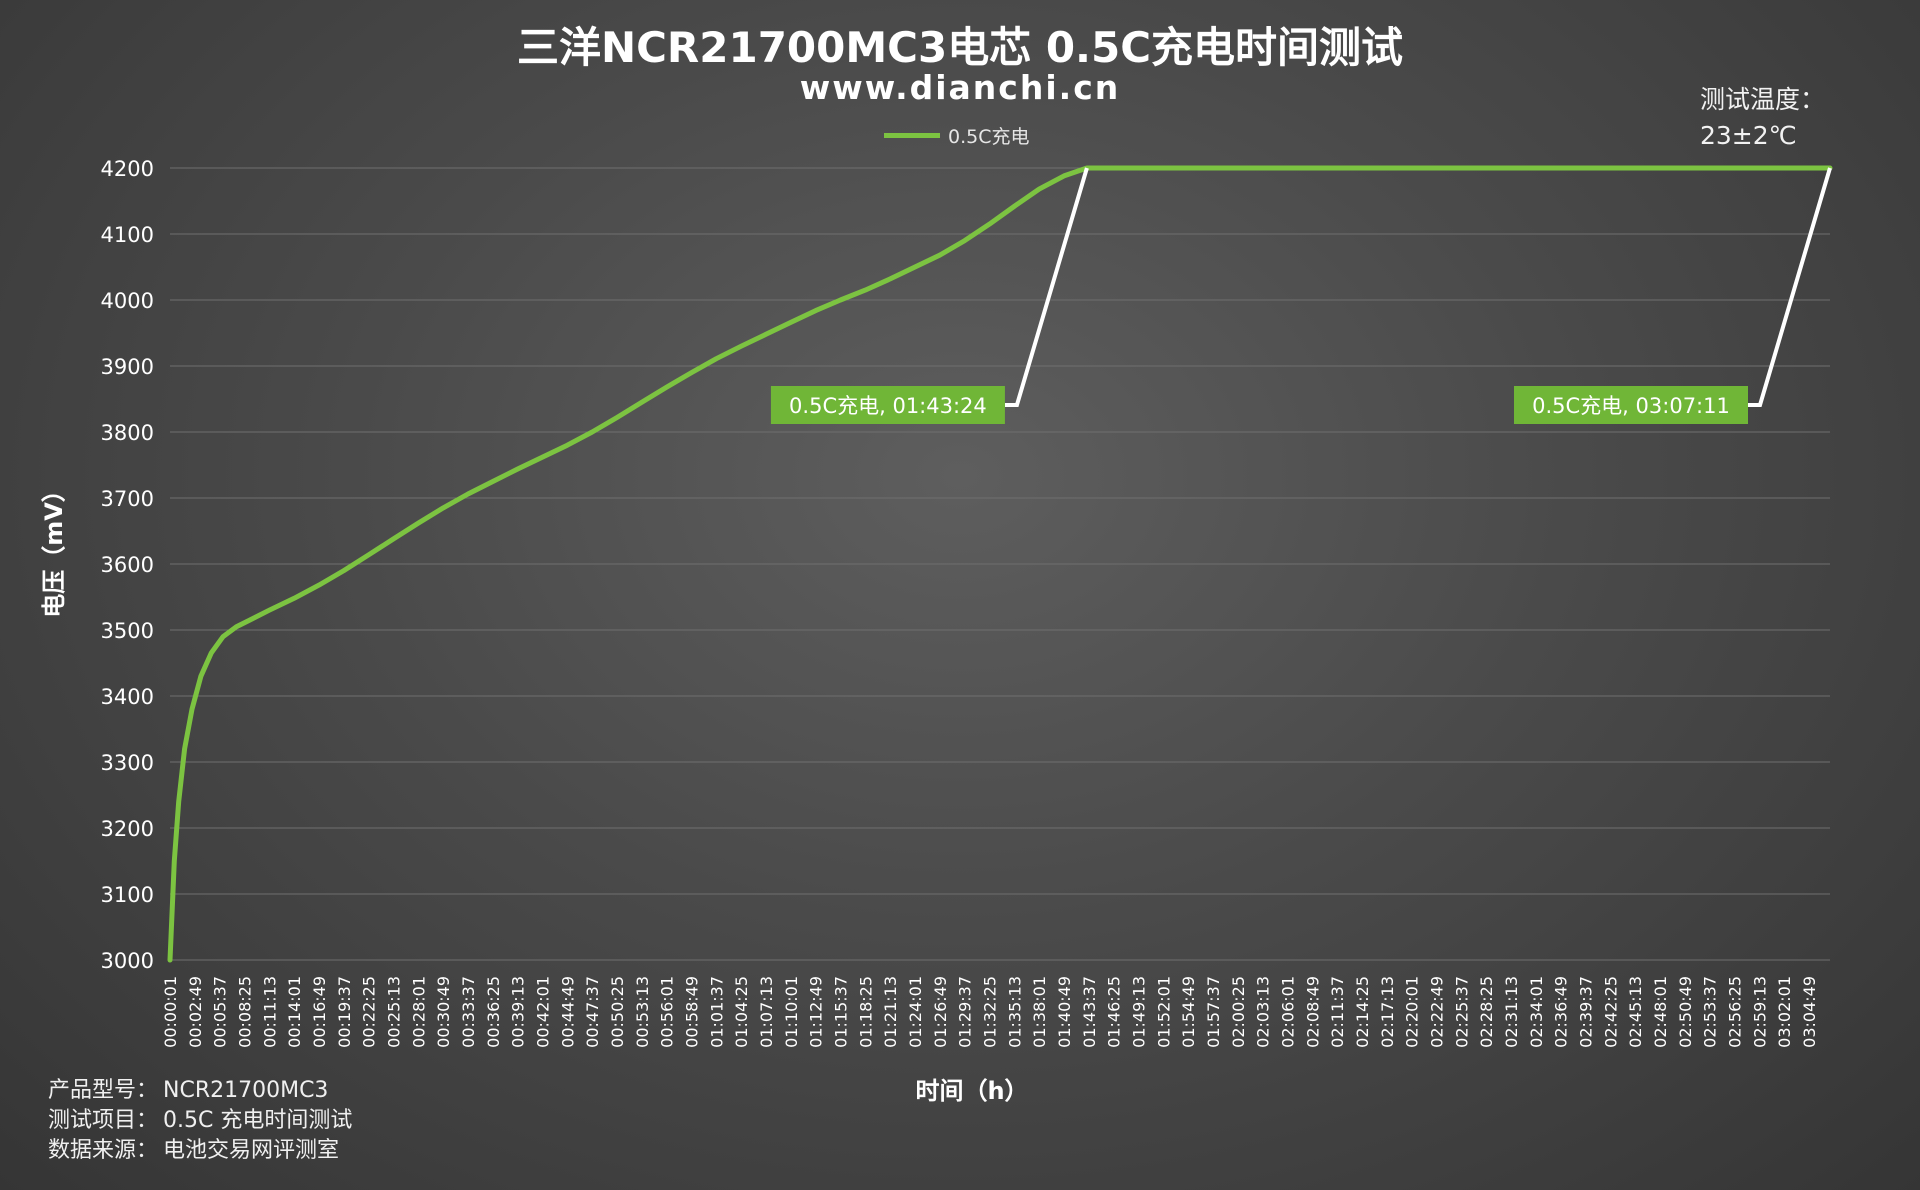 The width and height of the screenshot is (1920, 1190). I want to click on temperature-note: 测试温度： 23±2℃, so click(1762, 118).